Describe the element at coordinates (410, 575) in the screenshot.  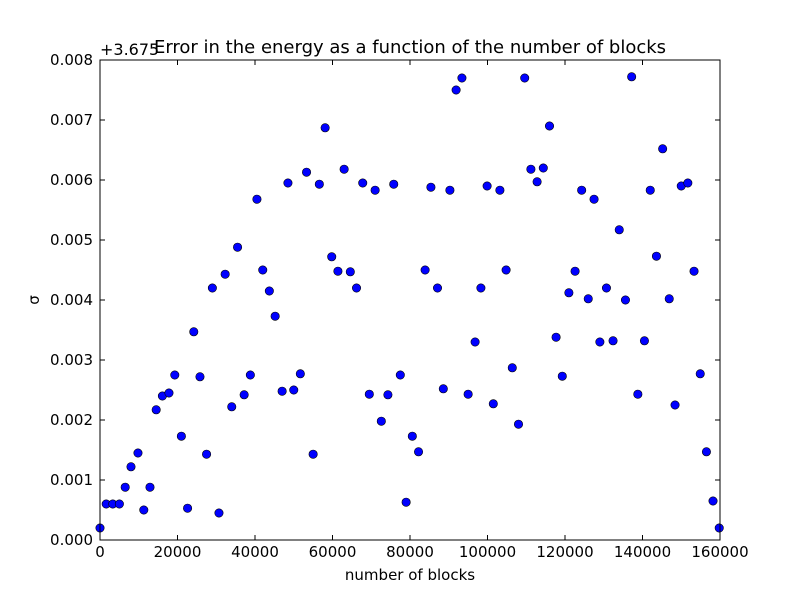
I see `x-axis-label: number of blocks` at that location.